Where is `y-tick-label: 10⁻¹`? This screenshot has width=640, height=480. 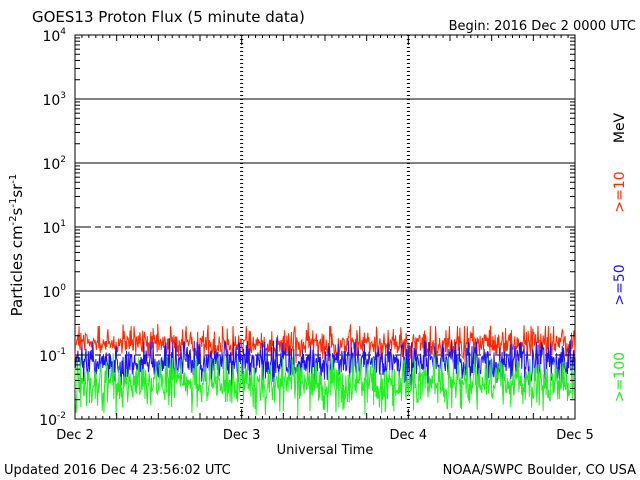
y-tick-label: 10⁻¹ is located at coordinates (52, 356).